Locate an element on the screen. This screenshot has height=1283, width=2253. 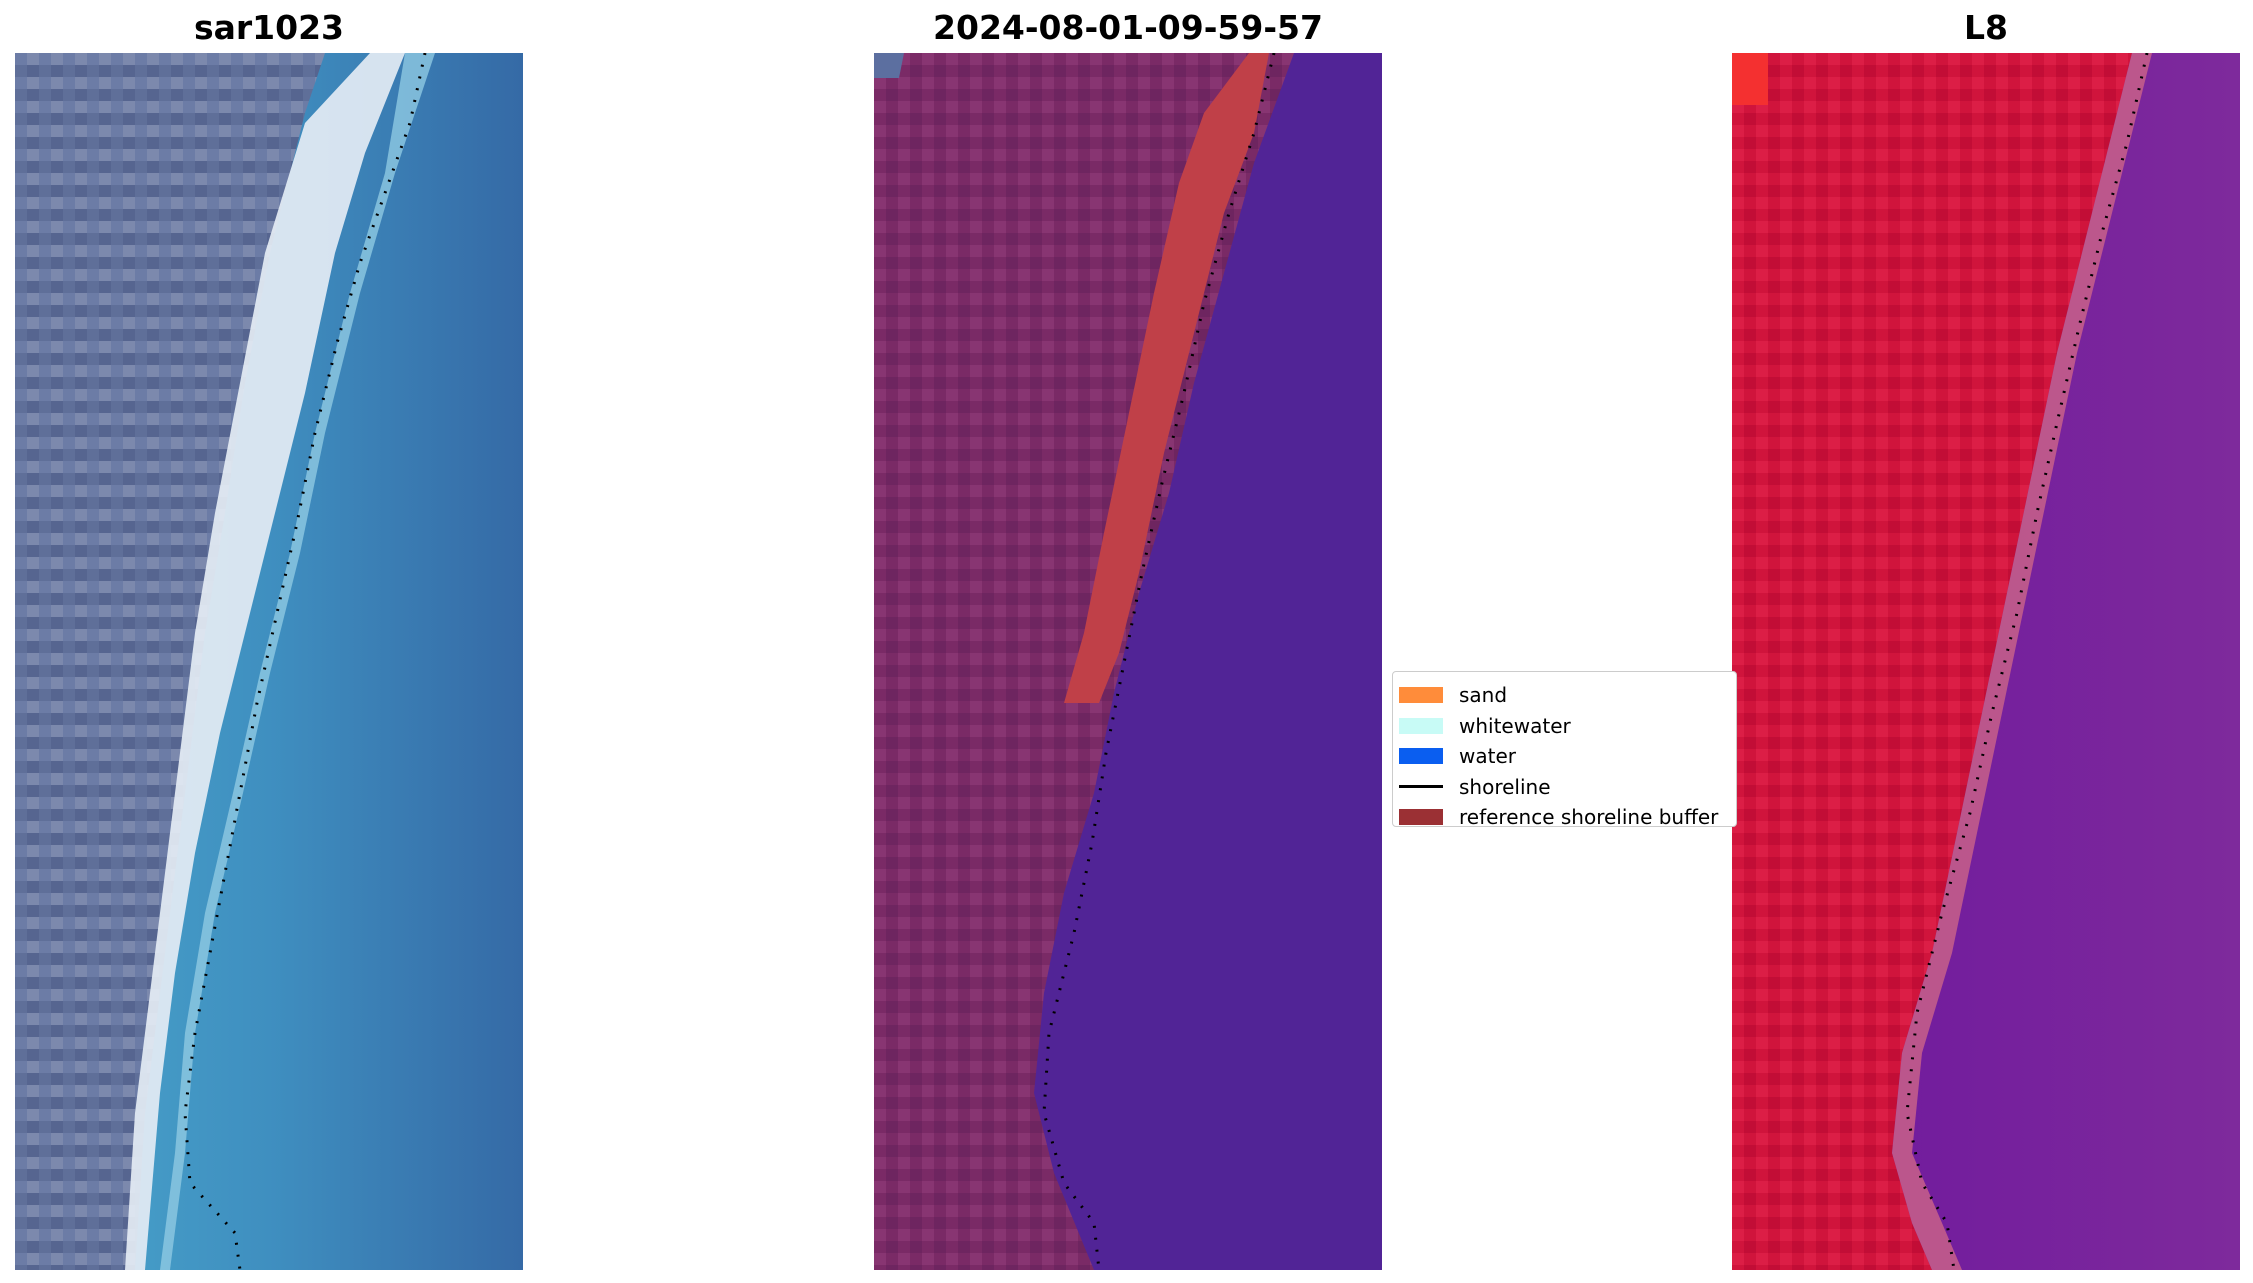
legend-item-water: water is located at coordinates (1567, 756).